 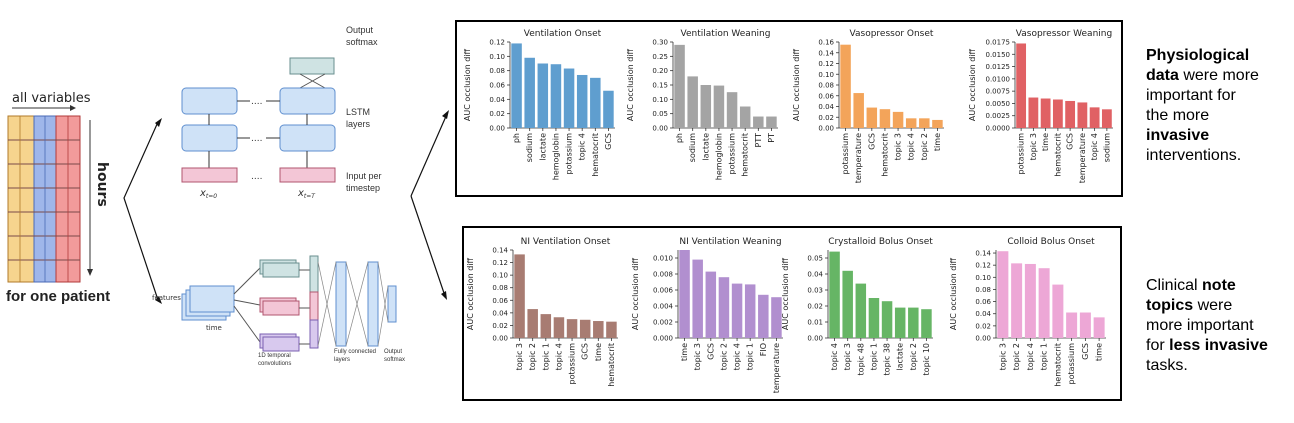 I want to click on y-tick-label: 0.00, so click(x=497, y=129).